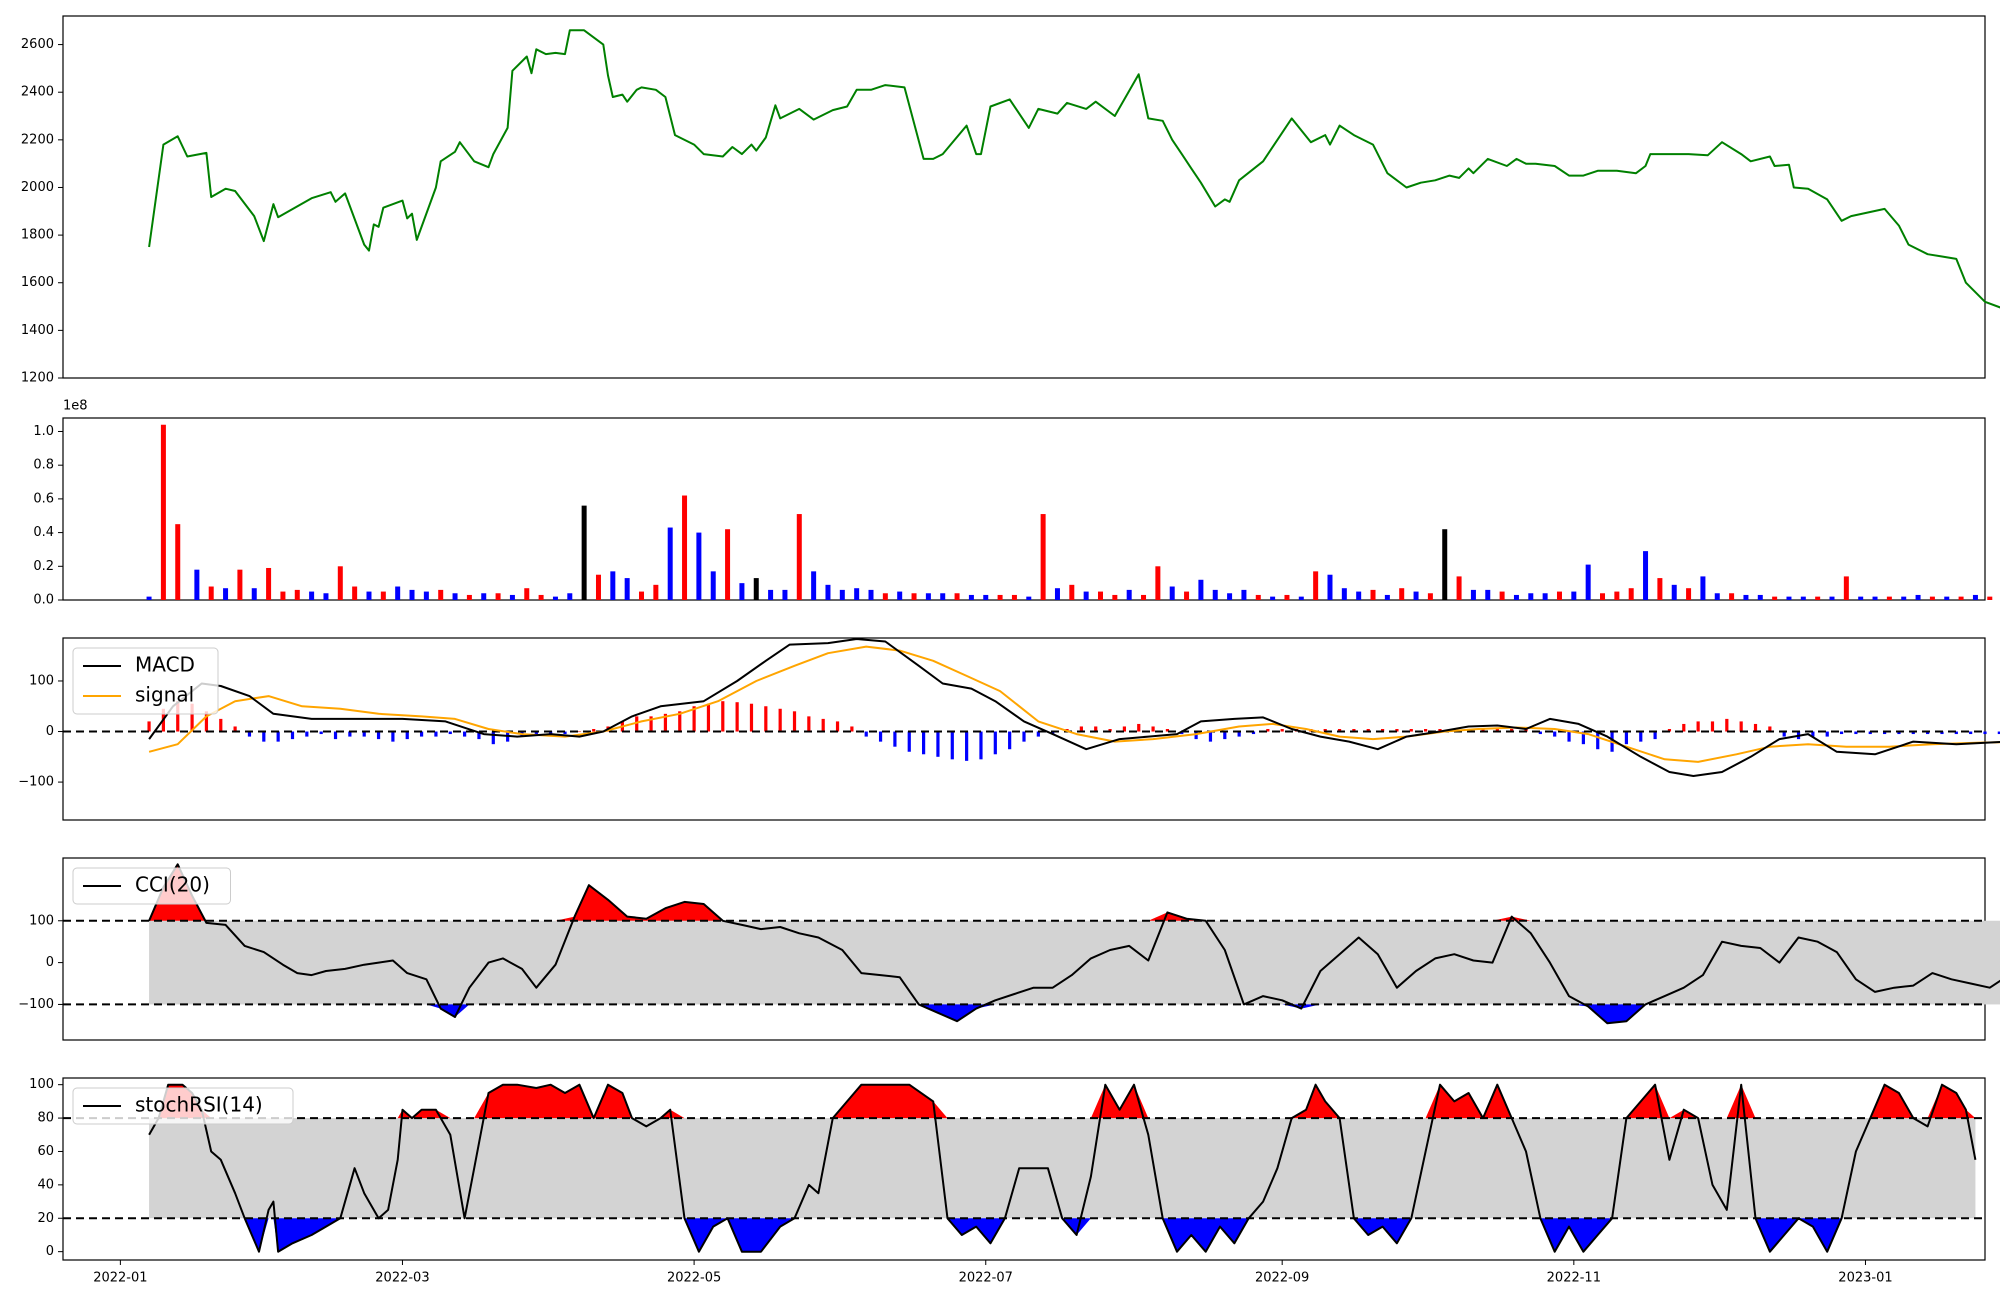  What do you see at coordinates (37, 282) in the screenshot?
I see `price-ytick-label: 1600` at bounding box center [37, 282].